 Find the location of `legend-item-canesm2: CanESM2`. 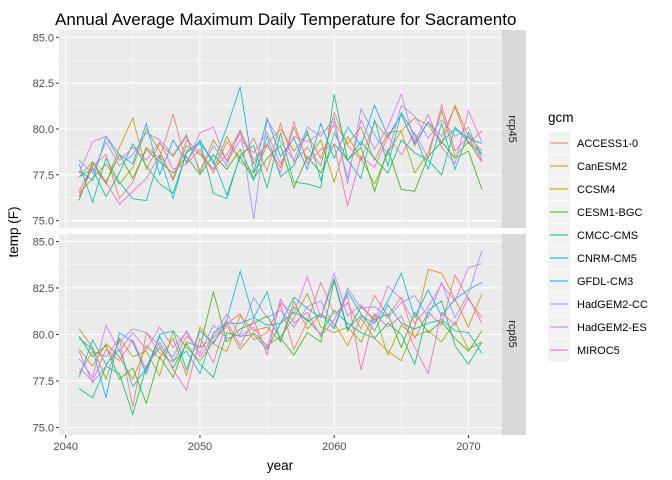

legend-item-canesm2: CanESM2 is located at coordinates (587, 166).